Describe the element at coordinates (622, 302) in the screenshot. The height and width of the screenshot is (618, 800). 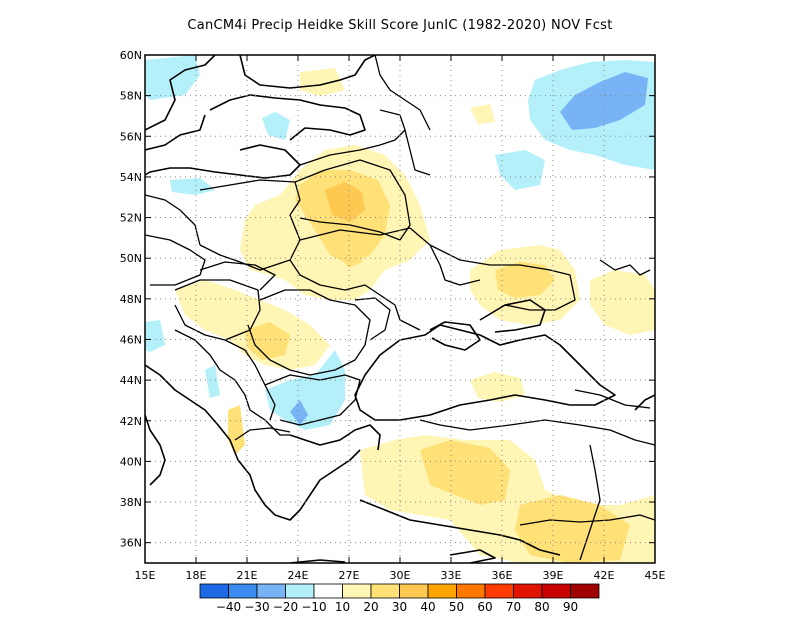
I see `shade-light-yellow-east` at that location.